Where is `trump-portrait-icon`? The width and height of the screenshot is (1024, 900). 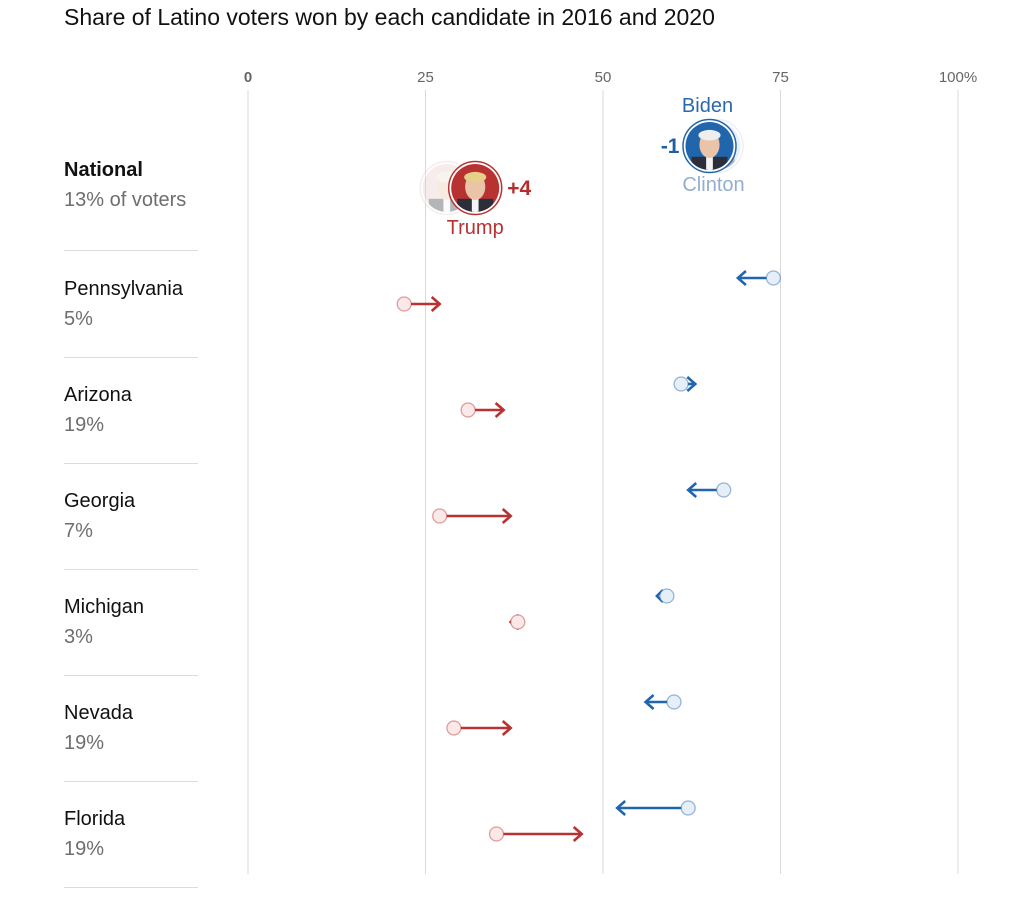
trump-portrait-icon is located at coordinates (475, 188).